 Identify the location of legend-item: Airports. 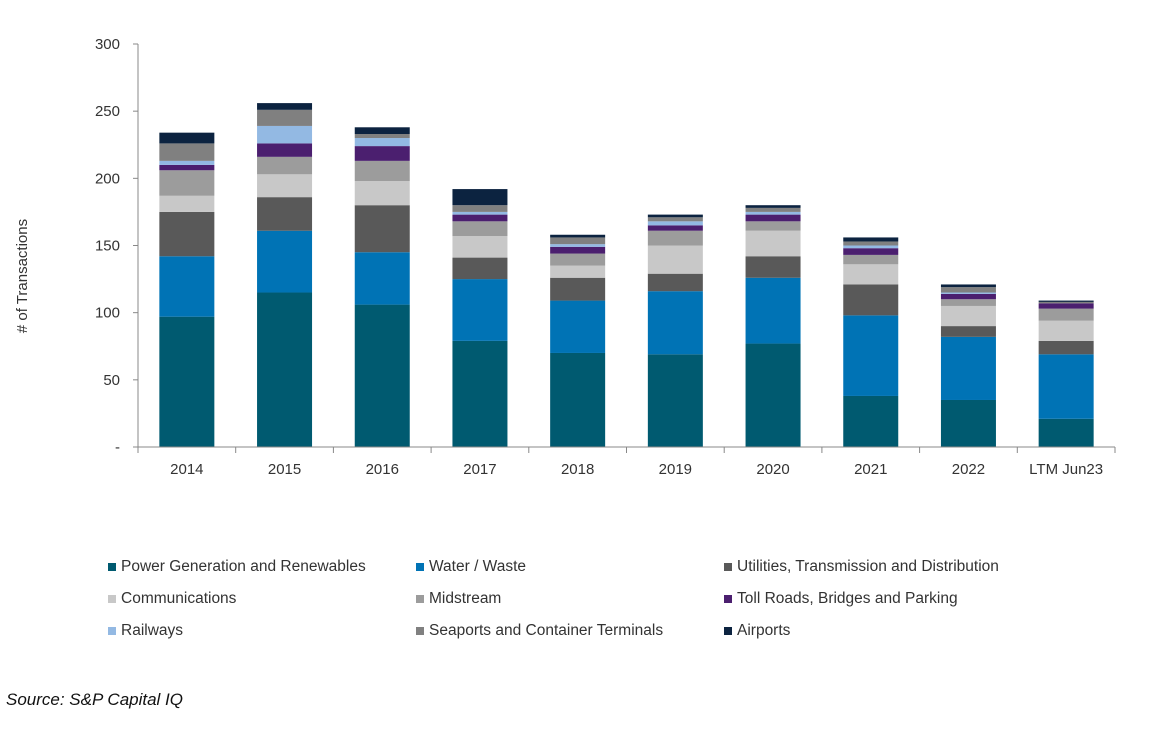
(904, 631).